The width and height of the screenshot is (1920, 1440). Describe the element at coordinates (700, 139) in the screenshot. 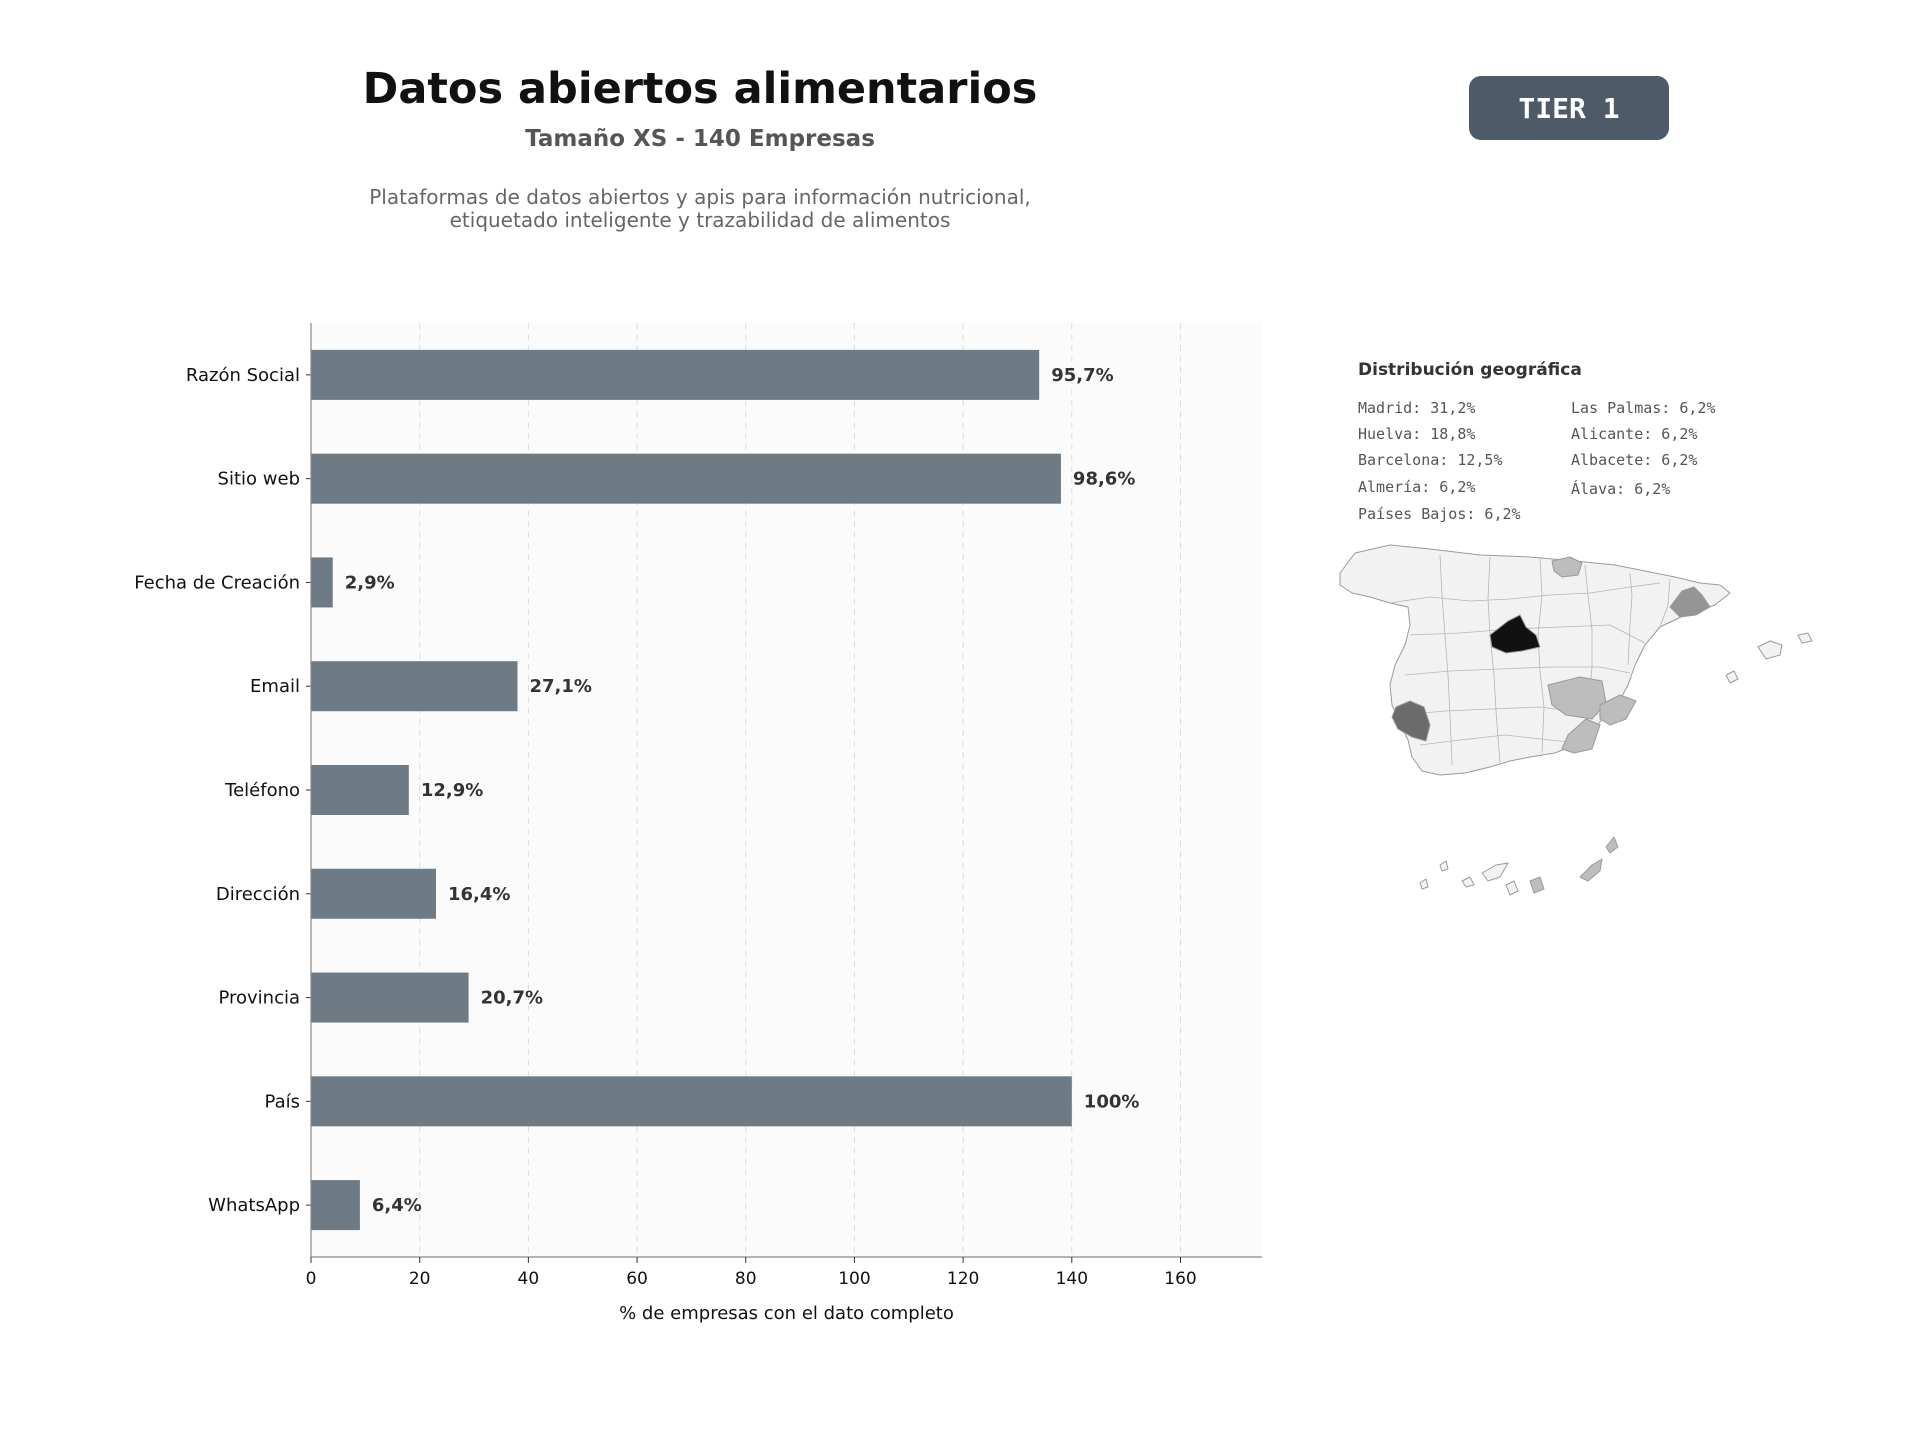

I see `page-subtitle: Tamaño XS - 140 Empresas` at that location.